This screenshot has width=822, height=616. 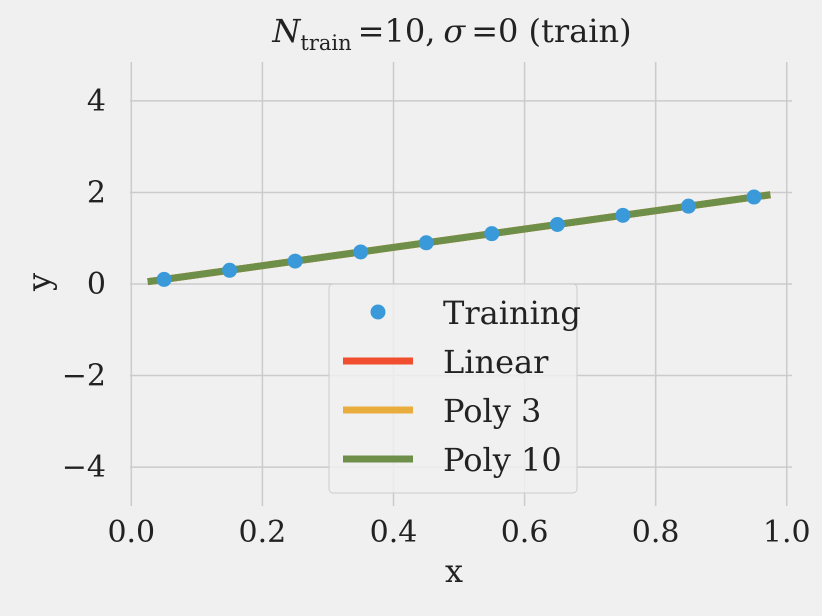 I want to click on x-axis-label: x, so click(x=454, y=571).